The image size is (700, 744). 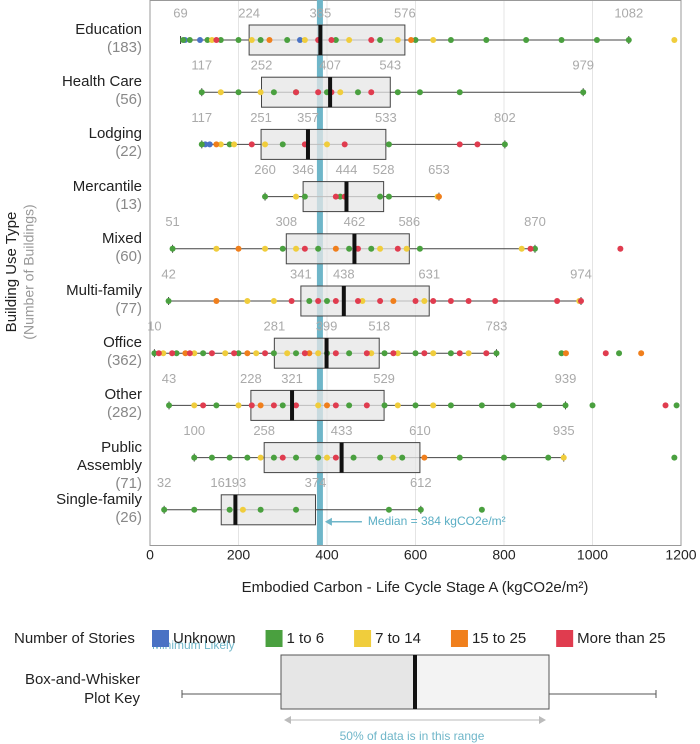 What do you see at coordinates (342, 430) in the screenshot?
I see `box-stat-label: 433` at bounding box center [342, 430].